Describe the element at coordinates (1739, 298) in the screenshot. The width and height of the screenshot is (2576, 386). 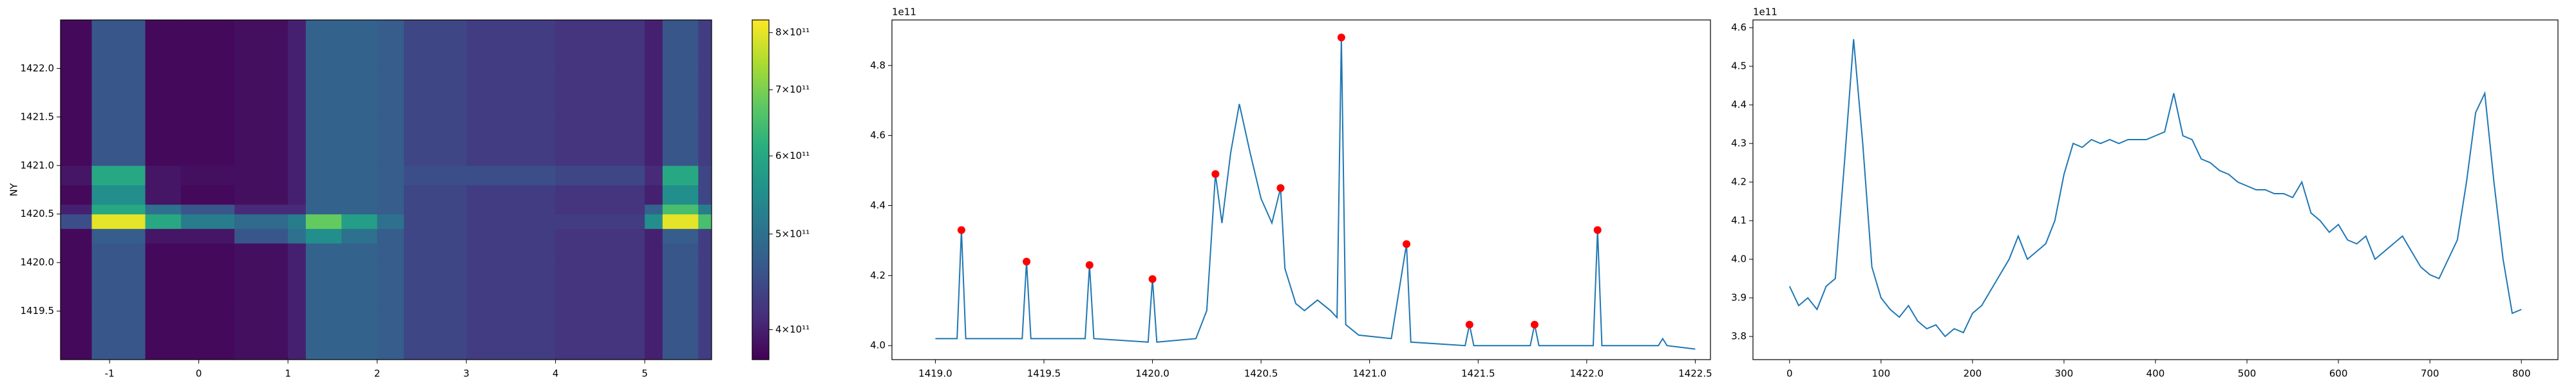
I see `y-tick-label: 3.9` at that location.